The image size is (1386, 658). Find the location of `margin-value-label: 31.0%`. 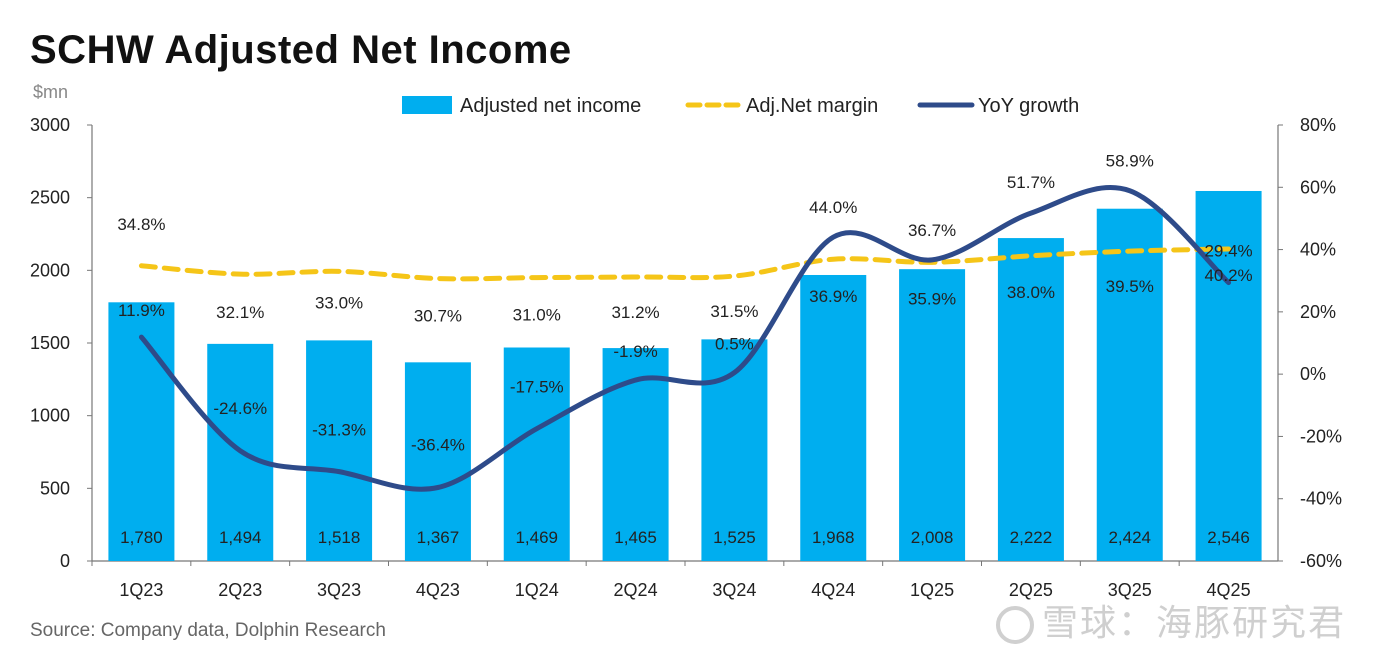

margin-value-label: 31.0% is located at coordinates (537, 315).